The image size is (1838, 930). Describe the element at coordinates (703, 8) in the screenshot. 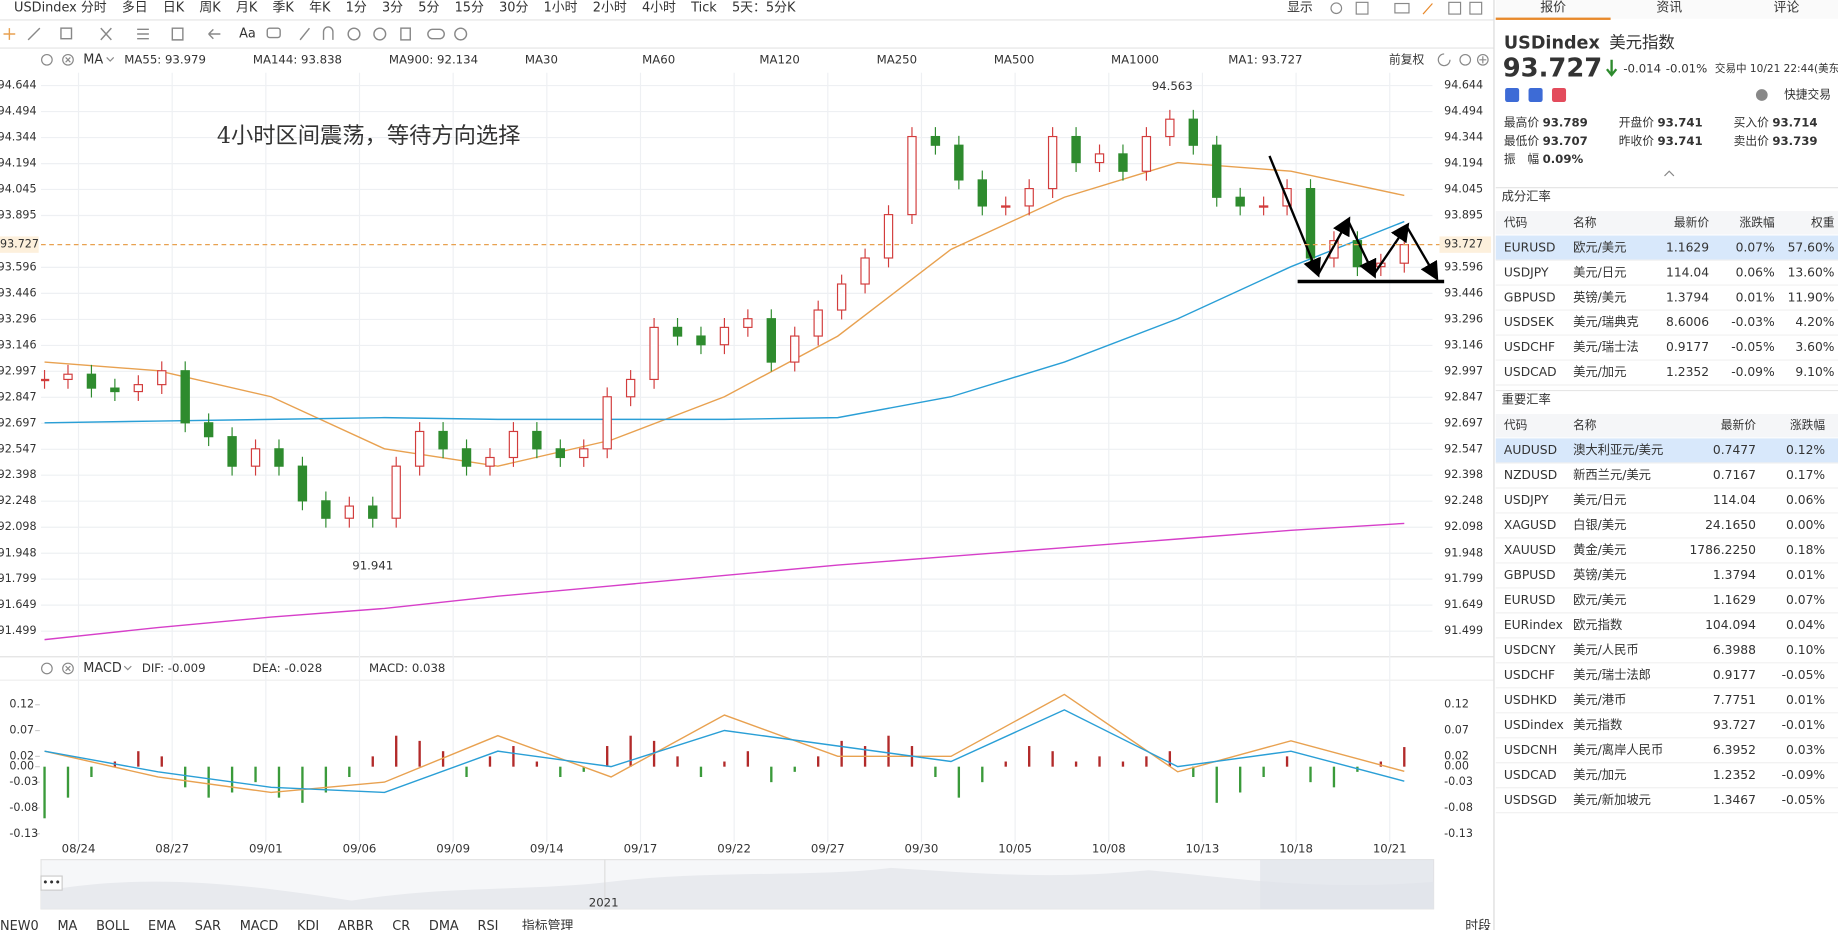

I see `period-button: Tick` at that location.